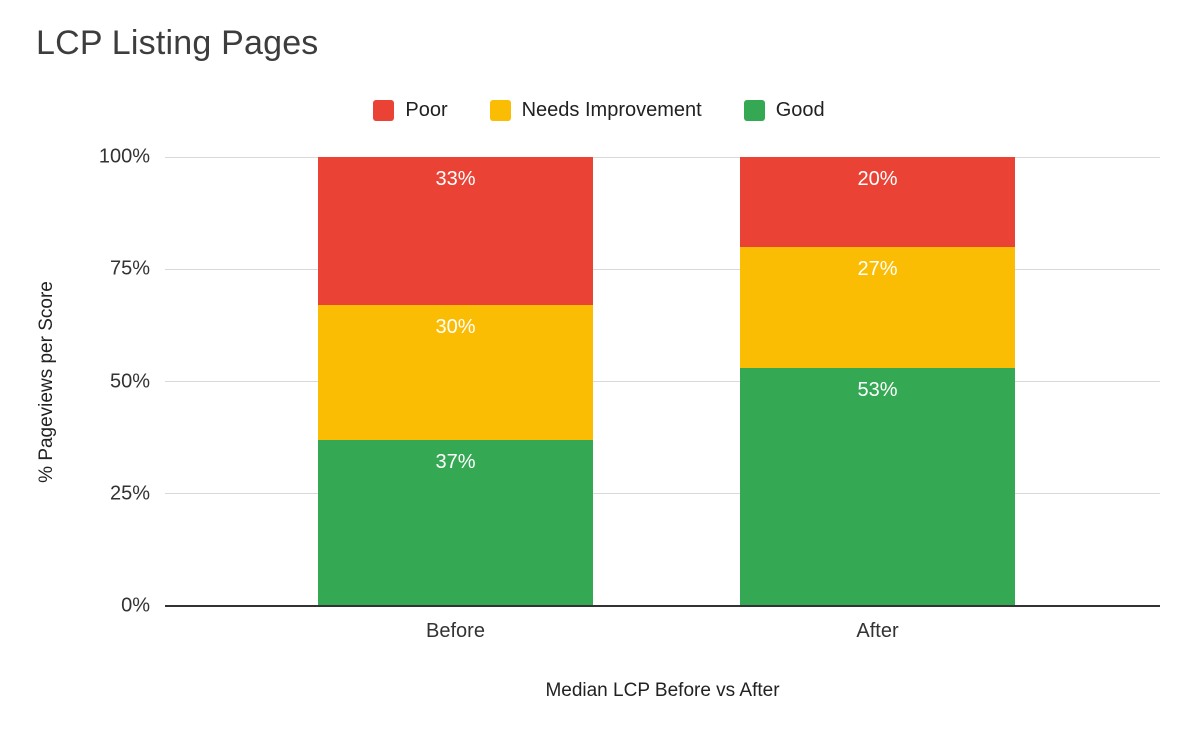  I want to click on bar-before: 37% 30% 33%, so click(455, 381).